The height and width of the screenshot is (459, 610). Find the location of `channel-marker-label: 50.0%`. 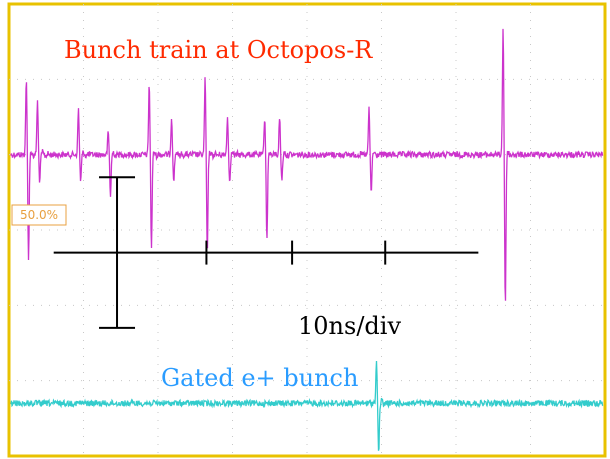

channel-marker-label: 50.0% is located at coordinates (39, 215).